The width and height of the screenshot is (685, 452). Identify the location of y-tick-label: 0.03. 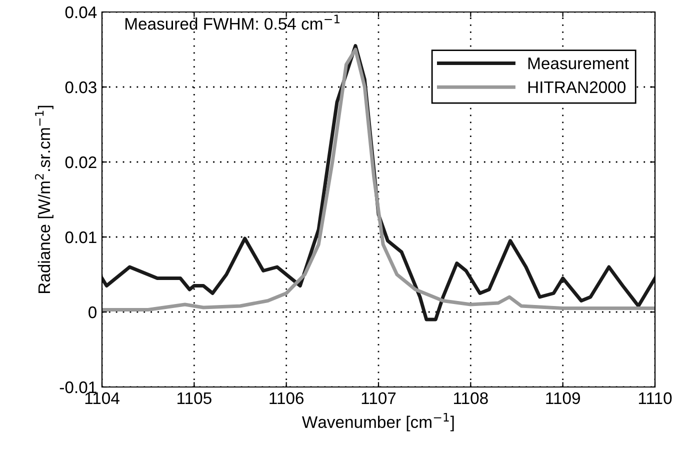
(80, 87).